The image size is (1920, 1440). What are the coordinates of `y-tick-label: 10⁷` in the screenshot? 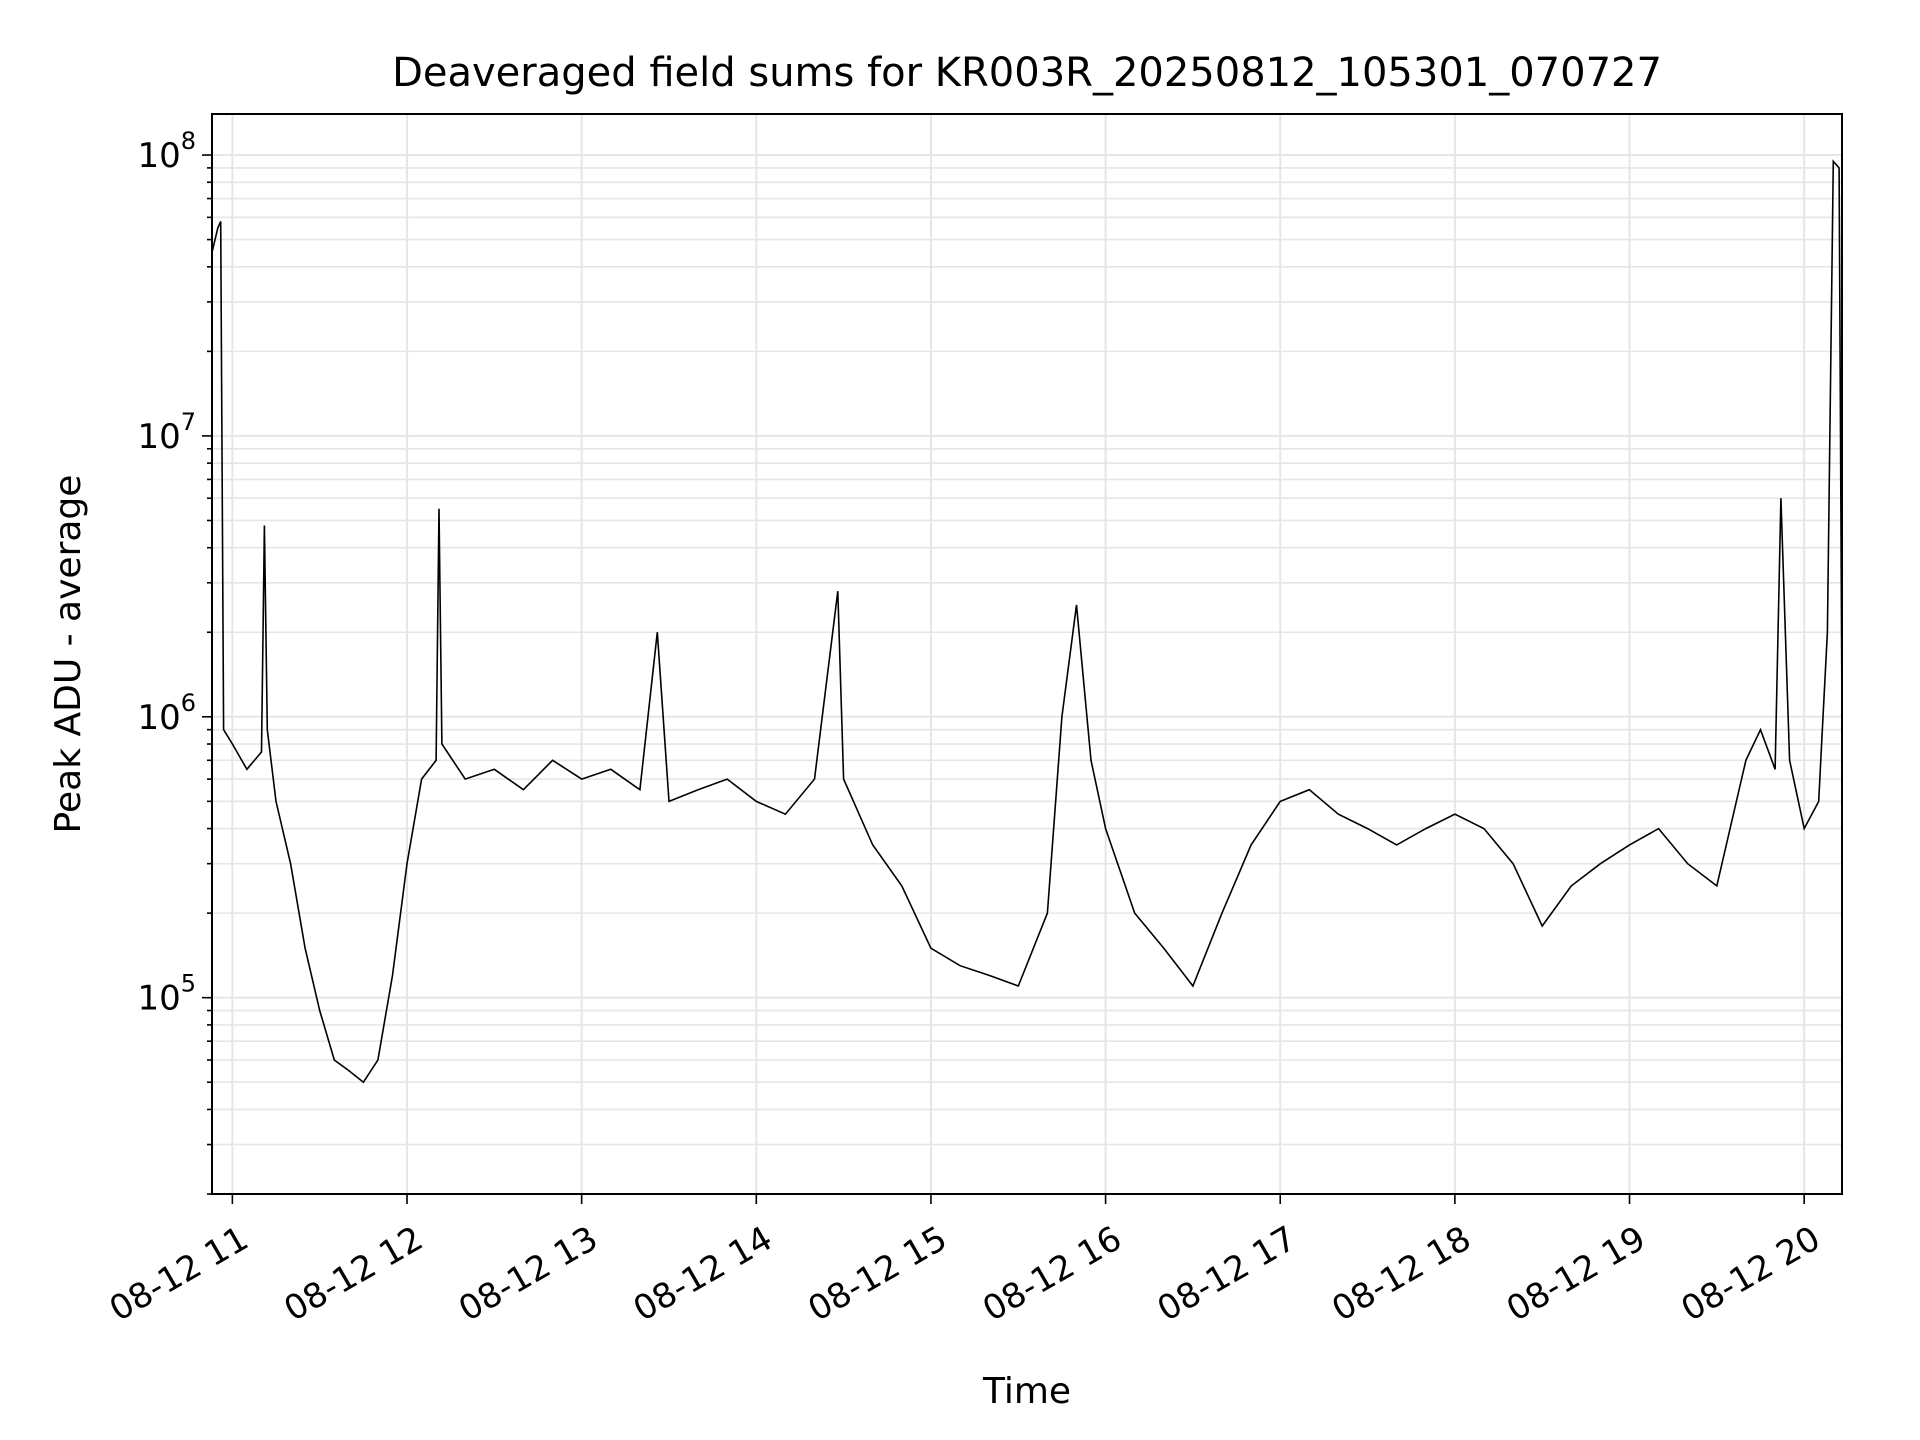 It's located at (166, 432).